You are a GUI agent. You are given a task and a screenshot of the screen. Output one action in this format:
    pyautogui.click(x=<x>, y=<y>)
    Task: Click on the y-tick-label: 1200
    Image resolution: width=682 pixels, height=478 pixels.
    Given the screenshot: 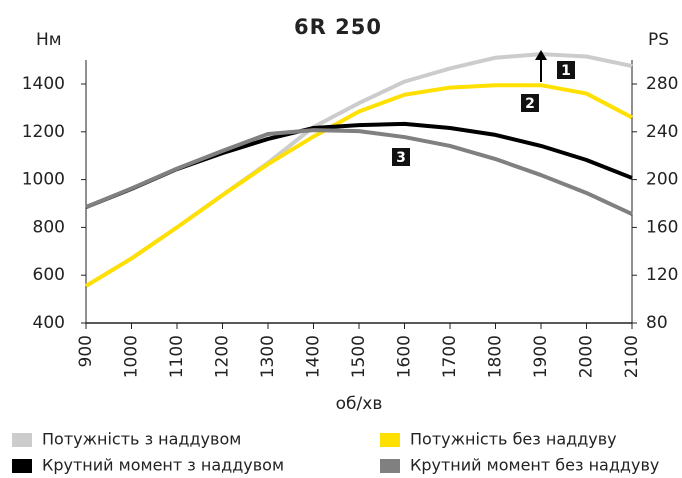 What is the action you would take?
    pyautogui.click(x=43, y=132)
    